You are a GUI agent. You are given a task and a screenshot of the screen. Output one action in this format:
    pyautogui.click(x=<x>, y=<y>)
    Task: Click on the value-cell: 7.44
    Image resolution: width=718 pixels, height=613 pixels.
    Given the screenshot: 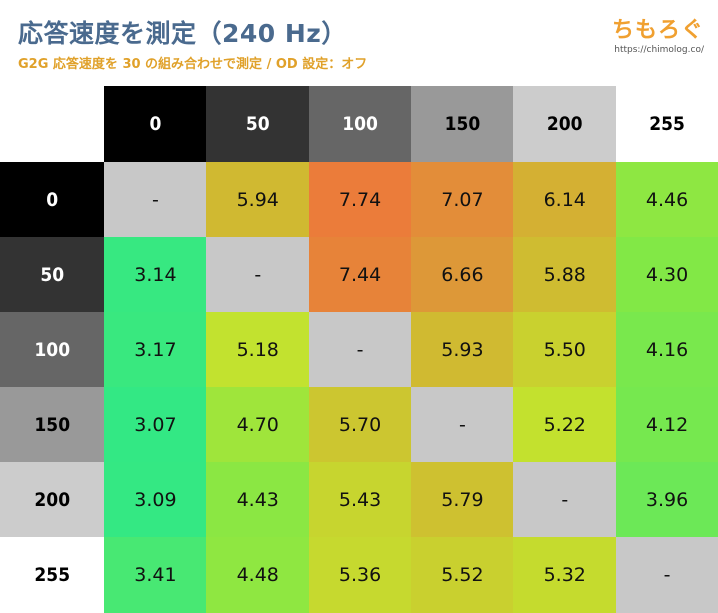 What is the action you would take?
    pyautogui.click(x=360, y=275)
    